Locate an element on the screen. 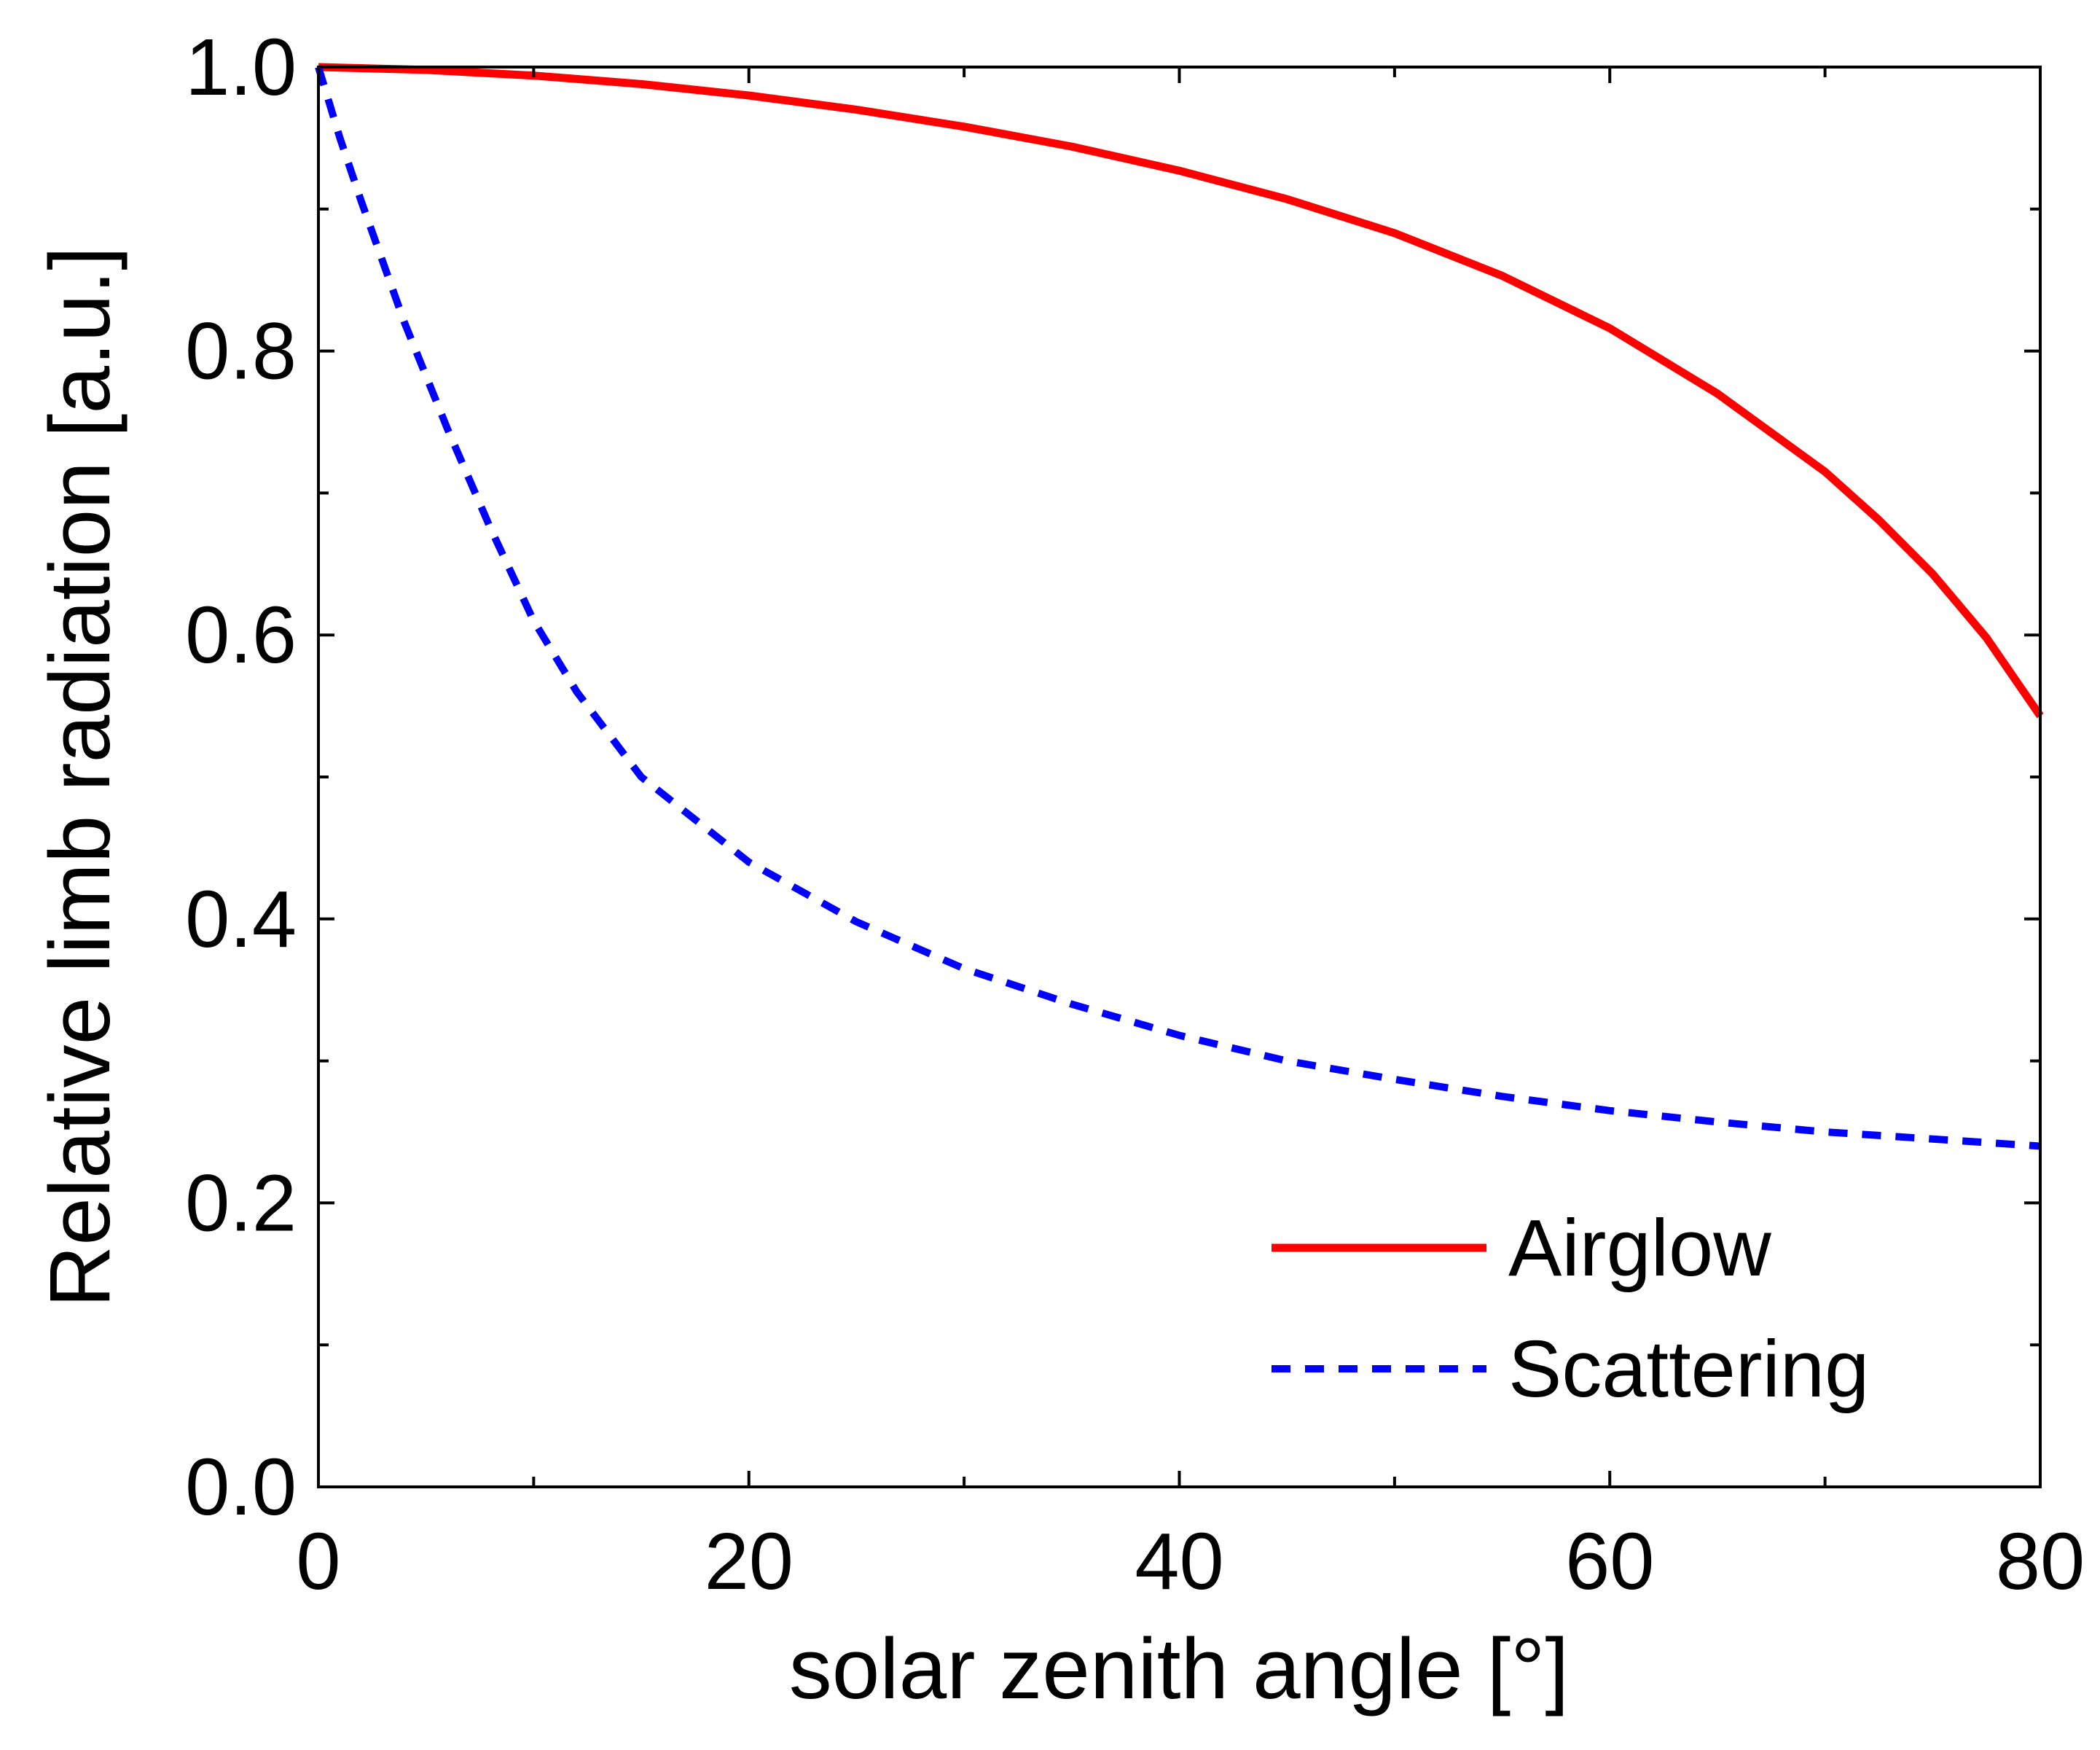  x-tick-label: 80 is located at coordinates (2041, 1561).